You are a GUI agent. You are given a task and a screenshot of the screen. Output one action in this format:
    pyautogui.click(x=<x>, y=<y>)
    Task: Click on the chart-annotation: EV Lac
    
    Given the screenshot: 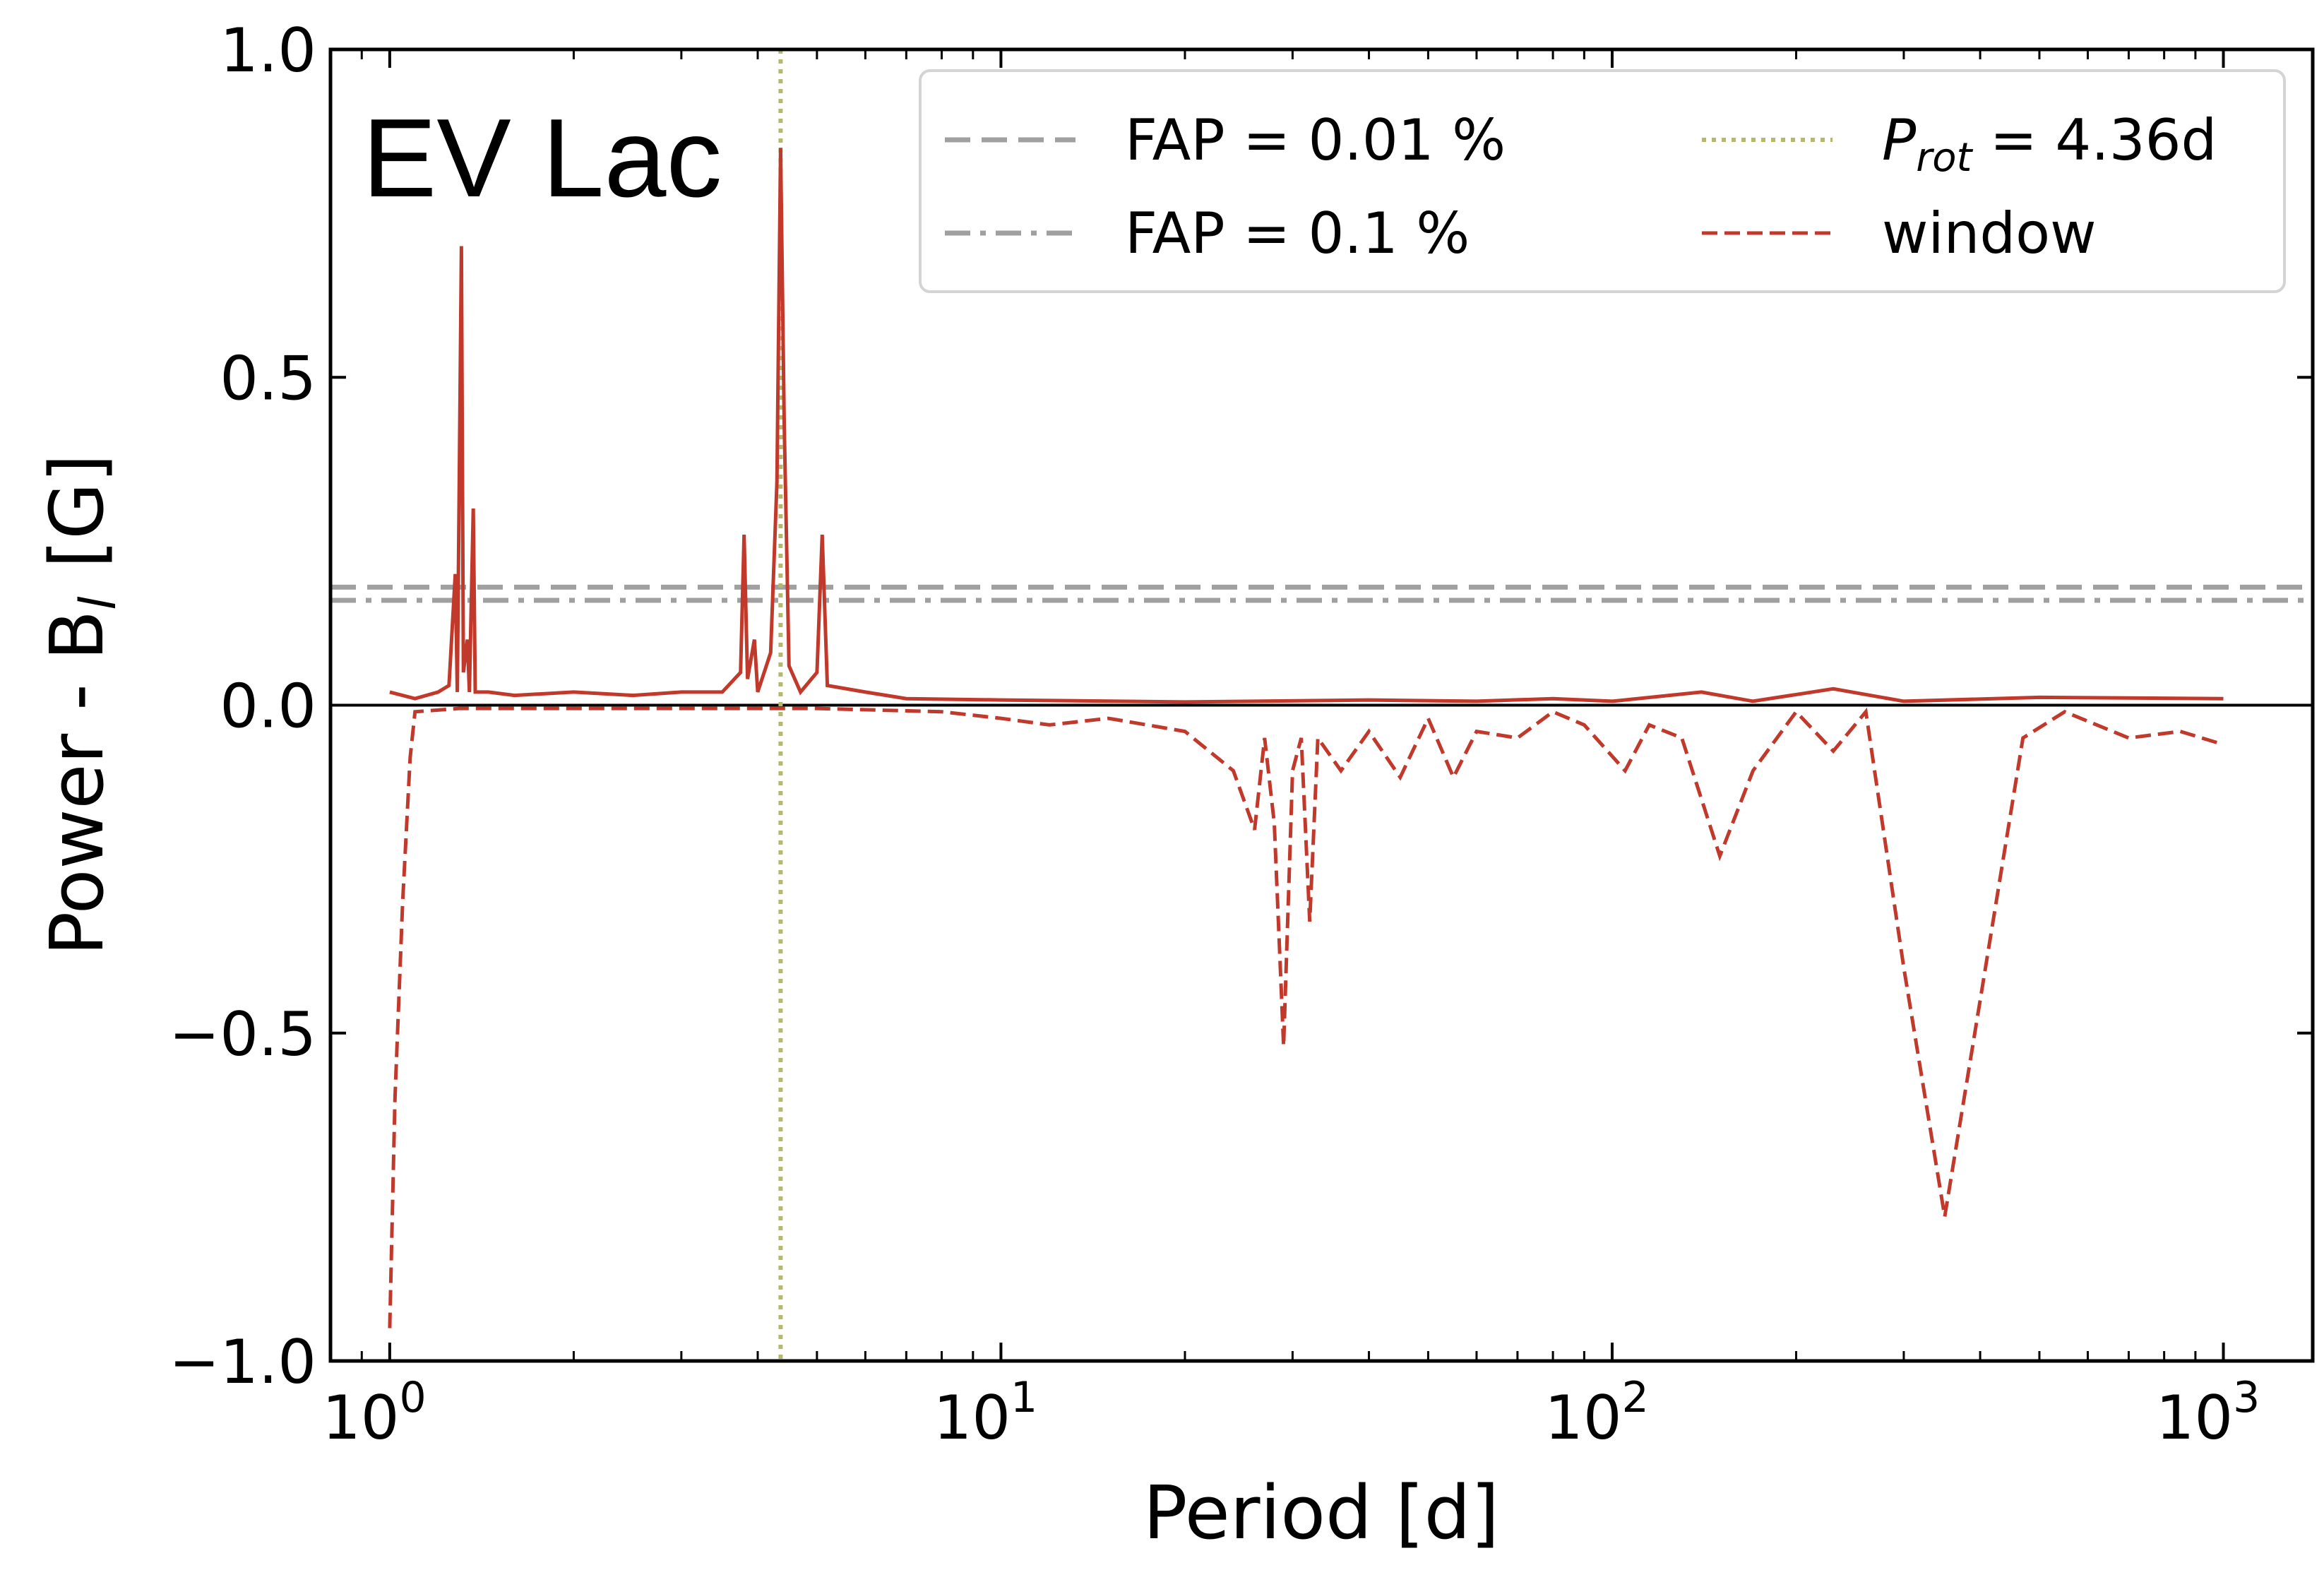 What is the action you would take?
    pyautogui.click(x=542, y=158)
    